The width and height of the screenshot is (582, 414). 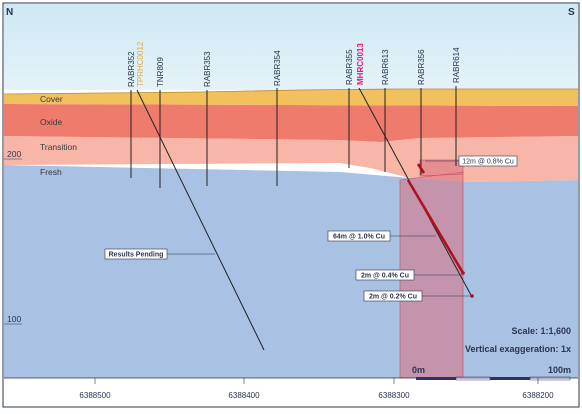 I want to click on layer-label-transition: Transition, so click(x=58, y=147).